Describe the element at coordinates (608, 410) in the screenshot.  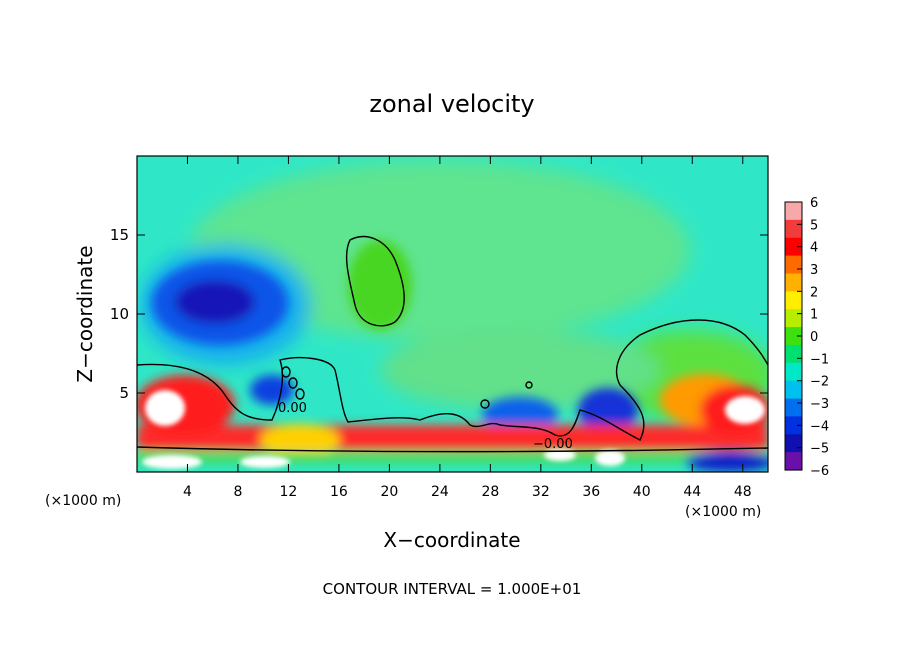
I see `negative-cell-right` at that location.